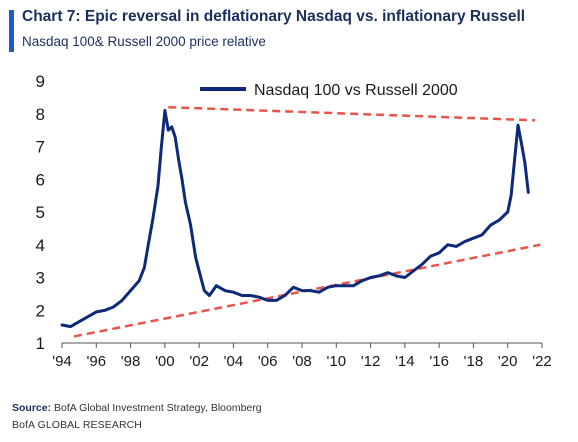 Image resolution: width=578 pixels, height=442 pixels. I want to click on y-tick-label: 9, so click(40, 81).